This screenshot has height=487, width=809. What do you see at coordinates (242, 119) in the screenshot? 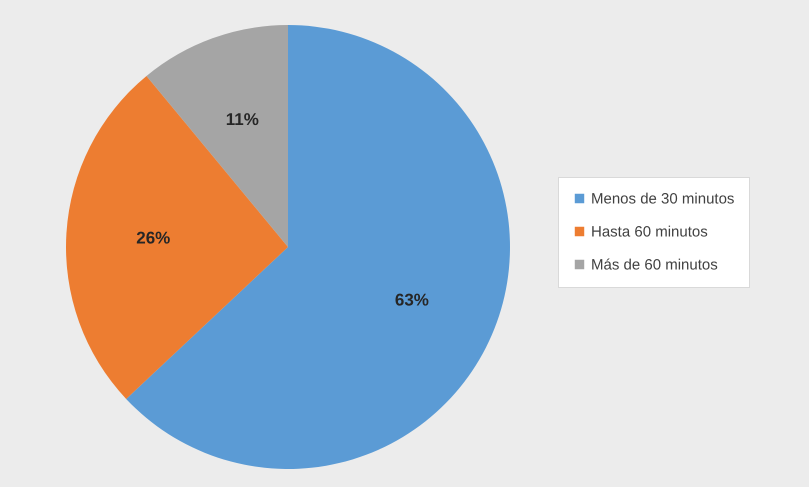
I see `data-label: 11%` at bounding box center [242, 119].